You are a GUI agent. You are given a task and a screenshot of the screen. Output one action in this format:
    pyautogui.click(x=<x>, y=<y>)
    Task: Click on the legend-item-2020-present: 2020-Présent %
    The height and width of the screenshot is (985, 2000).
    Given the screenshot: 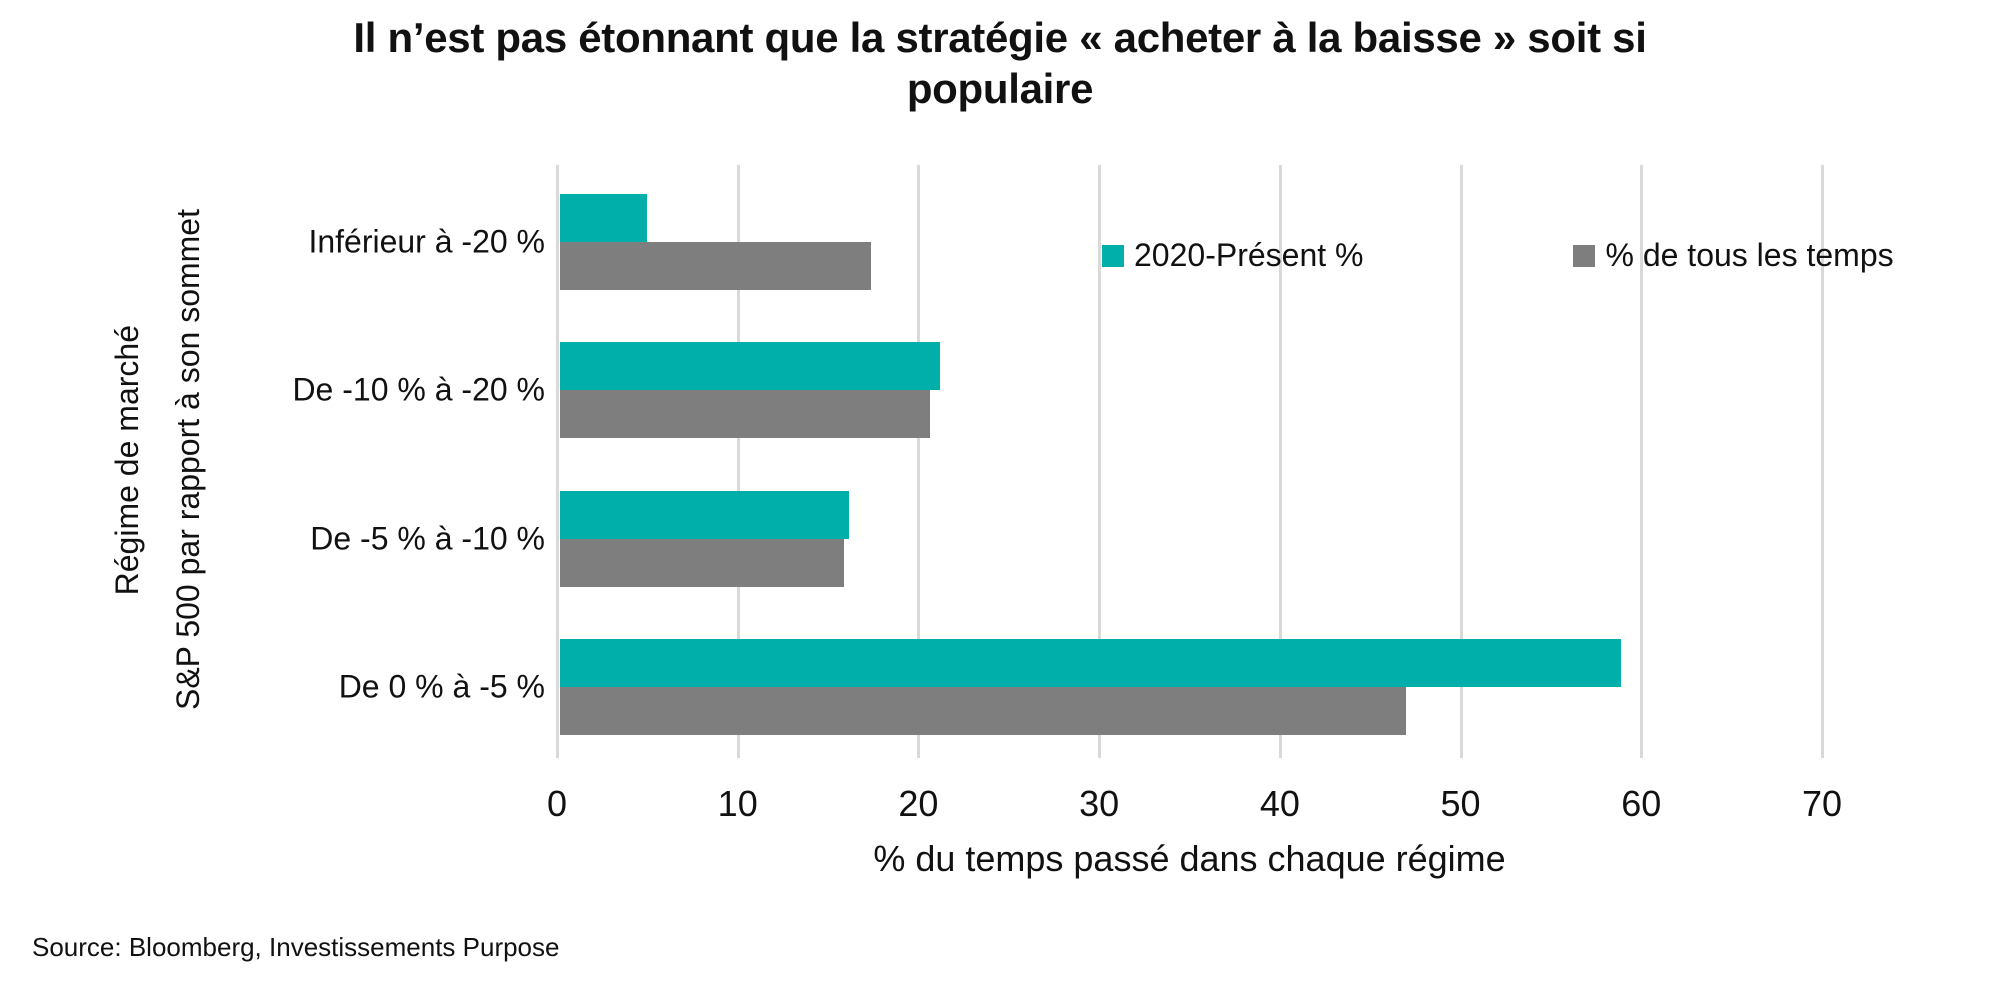 What is the action you would take?
    pyautogui.click(x=1232, y=255)
    